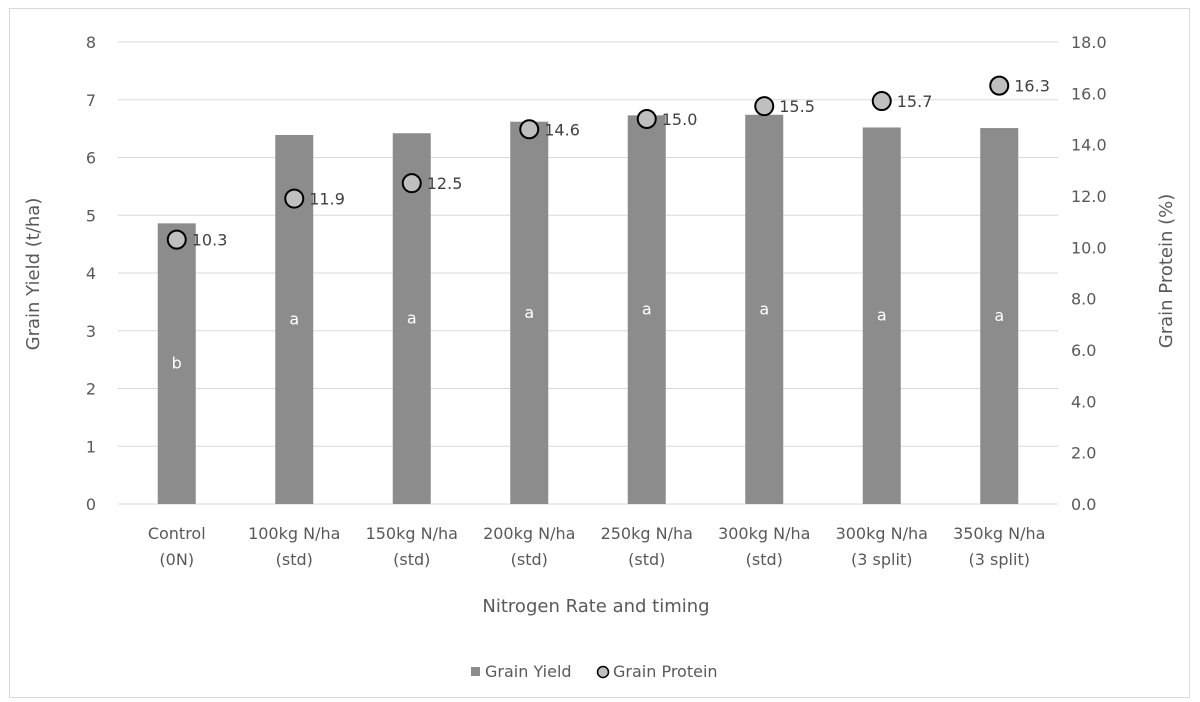 This screenshot has width=1200, height=702. Describe the element at coordinates (1089, 93) in the screenshot. I see `y2-tick-label: 16.0` at that location.